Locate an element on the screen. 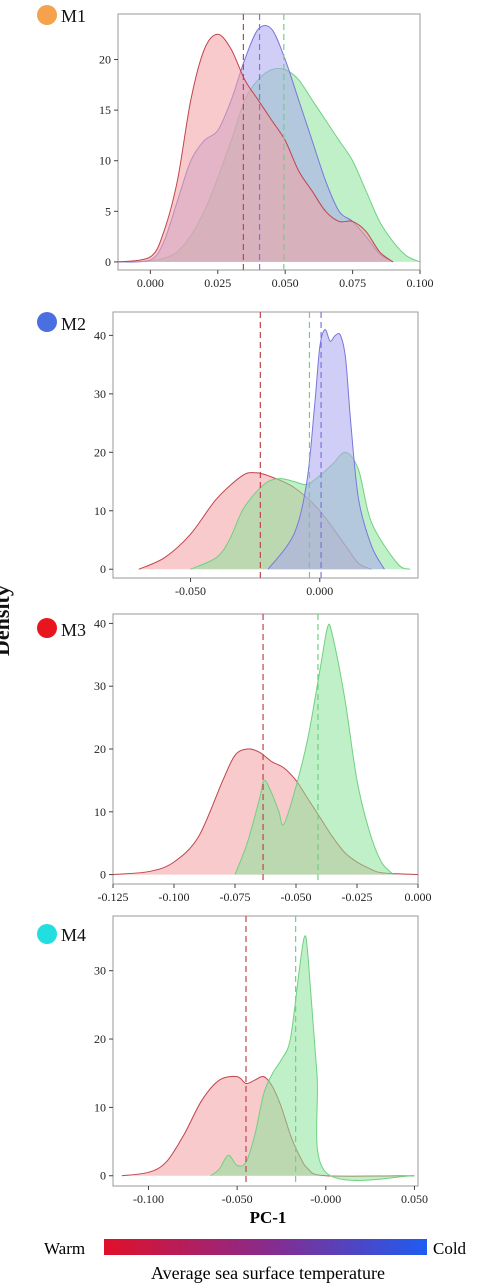 The image size is (480, 1286). panel-marker-m2 is located at coordinates (47, 322).